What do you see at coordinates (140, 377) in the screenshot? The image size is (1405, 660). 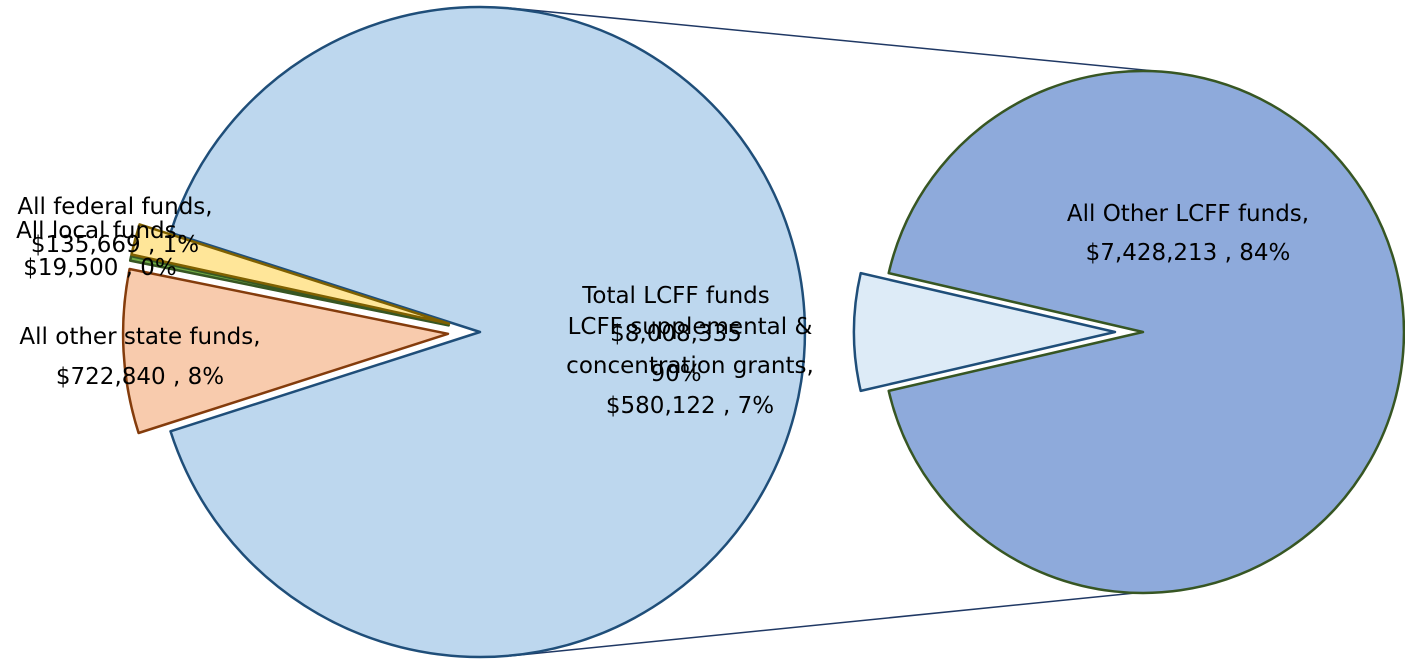 I see `slice-label-state-value: $722,840 , 8%` at bounding box center [140, 377].